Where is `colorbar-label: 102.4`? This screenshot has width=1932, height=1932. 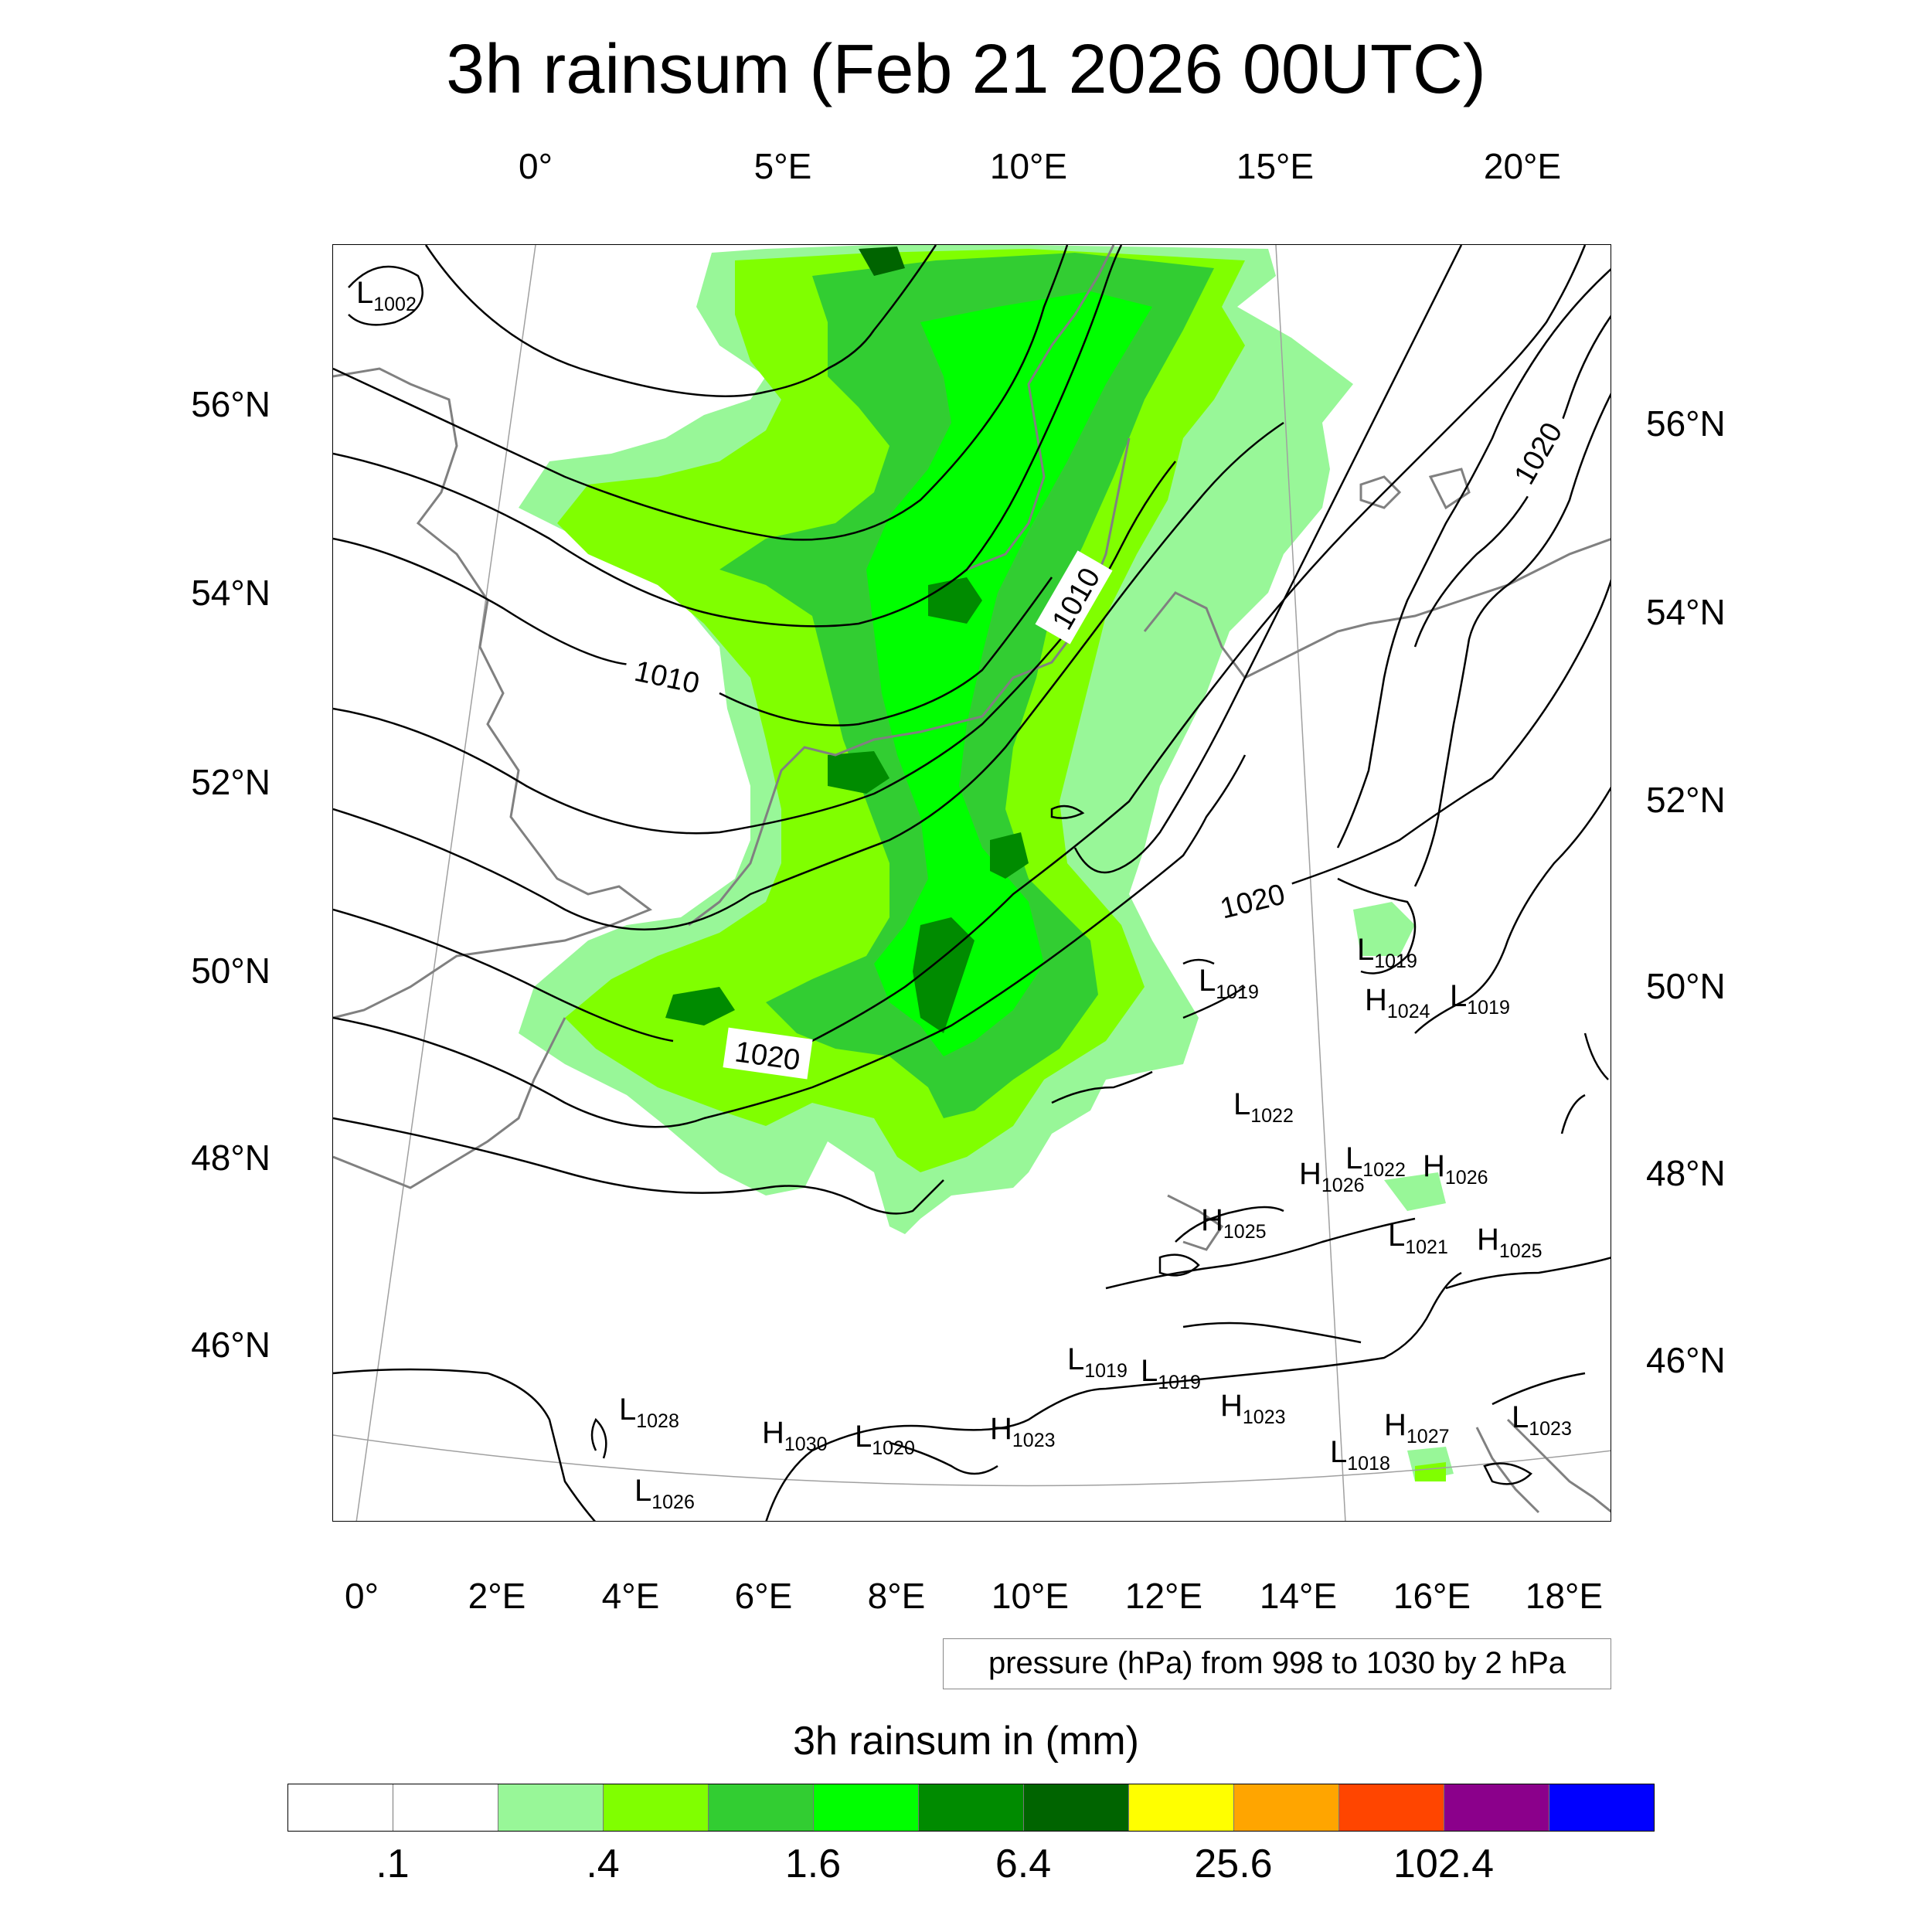 colorbar-label: 102.4 is located at coordinates (1444, 1864).